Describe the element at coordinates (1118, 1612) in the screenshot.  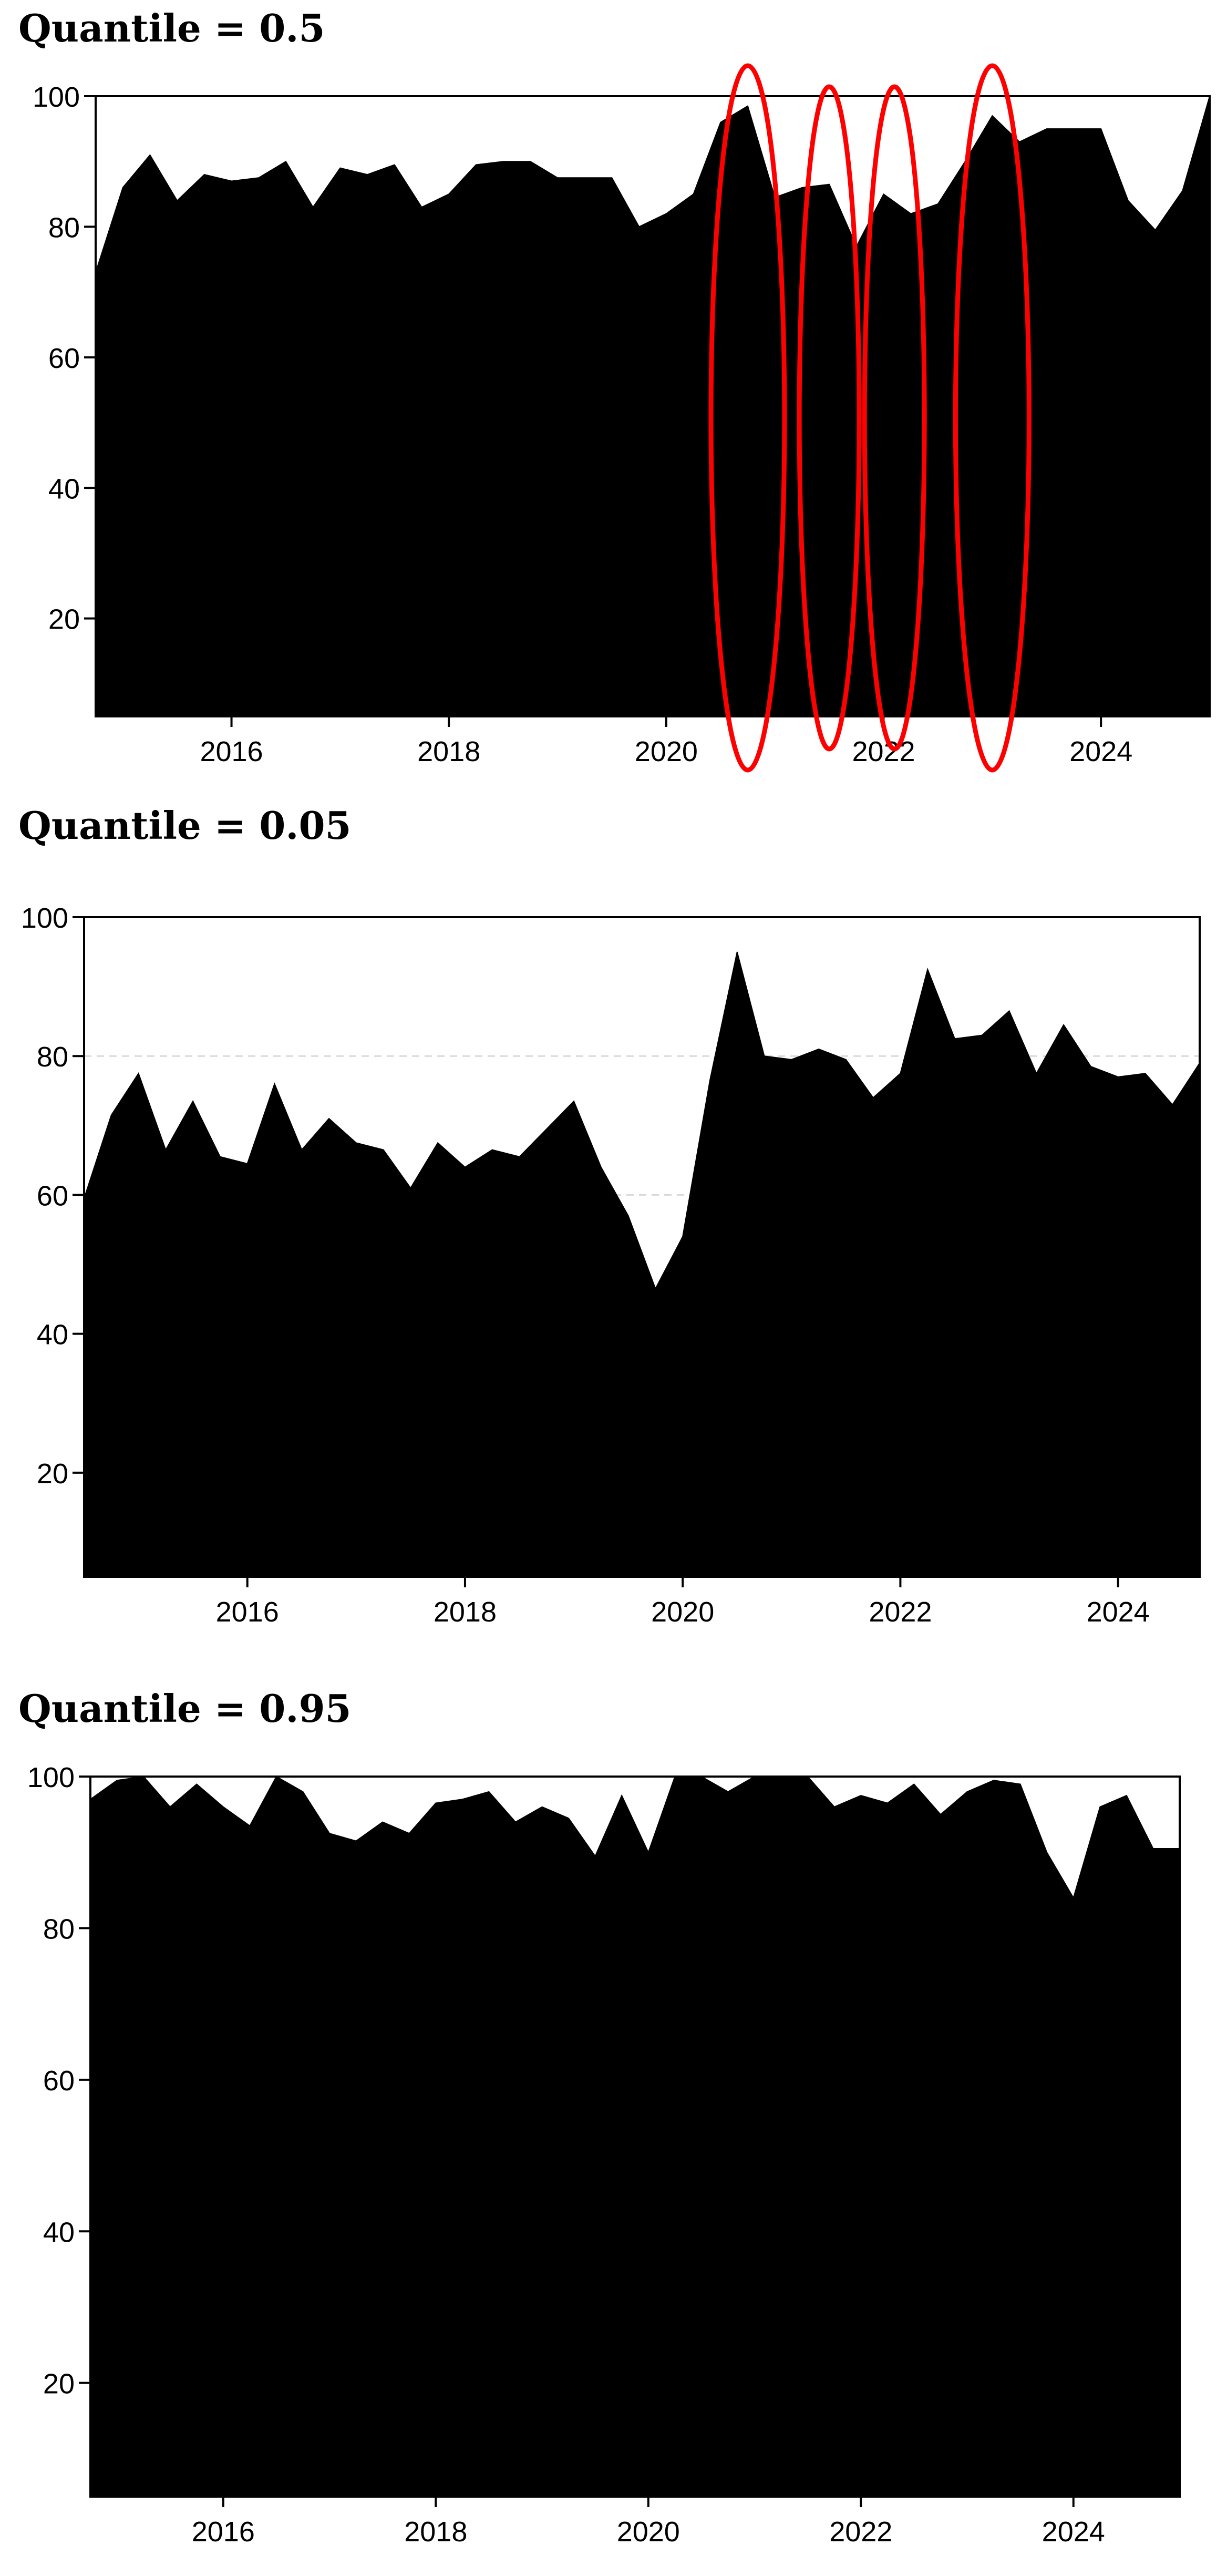
I see `xtick-label-1-4: 2024` at that location.